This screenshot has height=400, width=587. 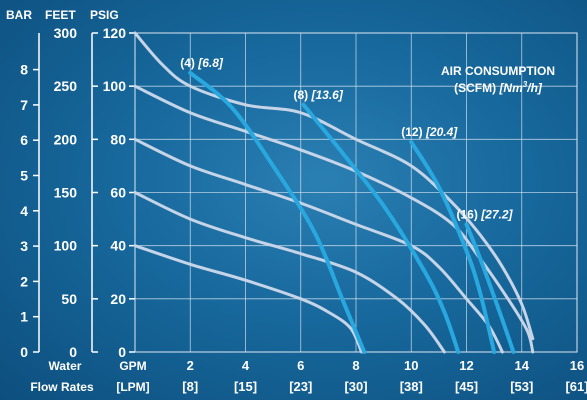 What do you see at coordinates (66, 86) in the screenshot?
I see `feet-tick-label: 250` at bounding box center [66, 86].